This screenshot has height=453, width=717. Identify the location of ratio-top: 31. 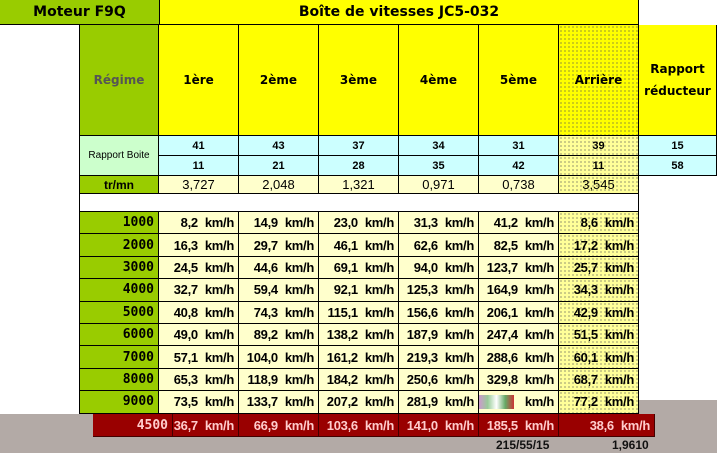
(519, 146).